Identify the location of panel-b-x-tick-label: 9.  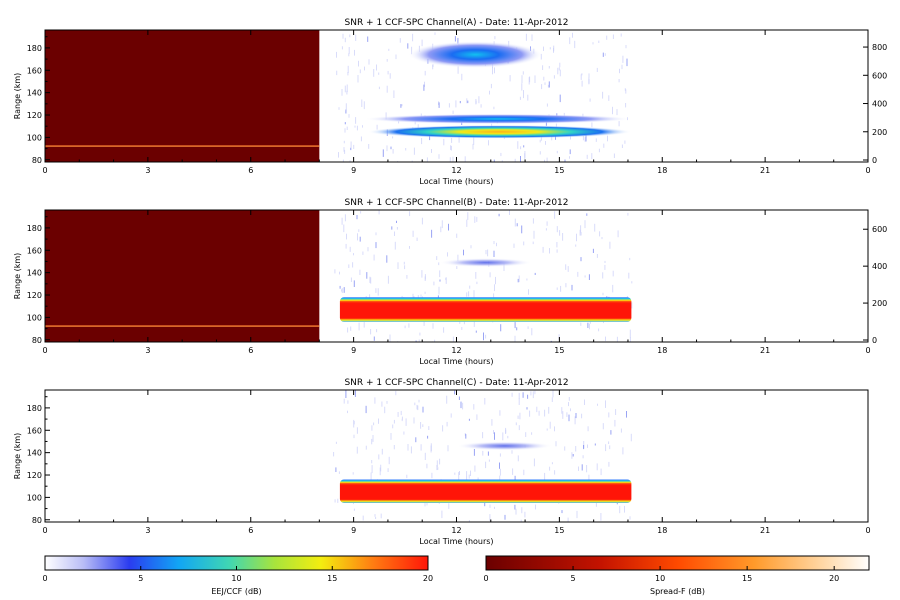
(353, 350).